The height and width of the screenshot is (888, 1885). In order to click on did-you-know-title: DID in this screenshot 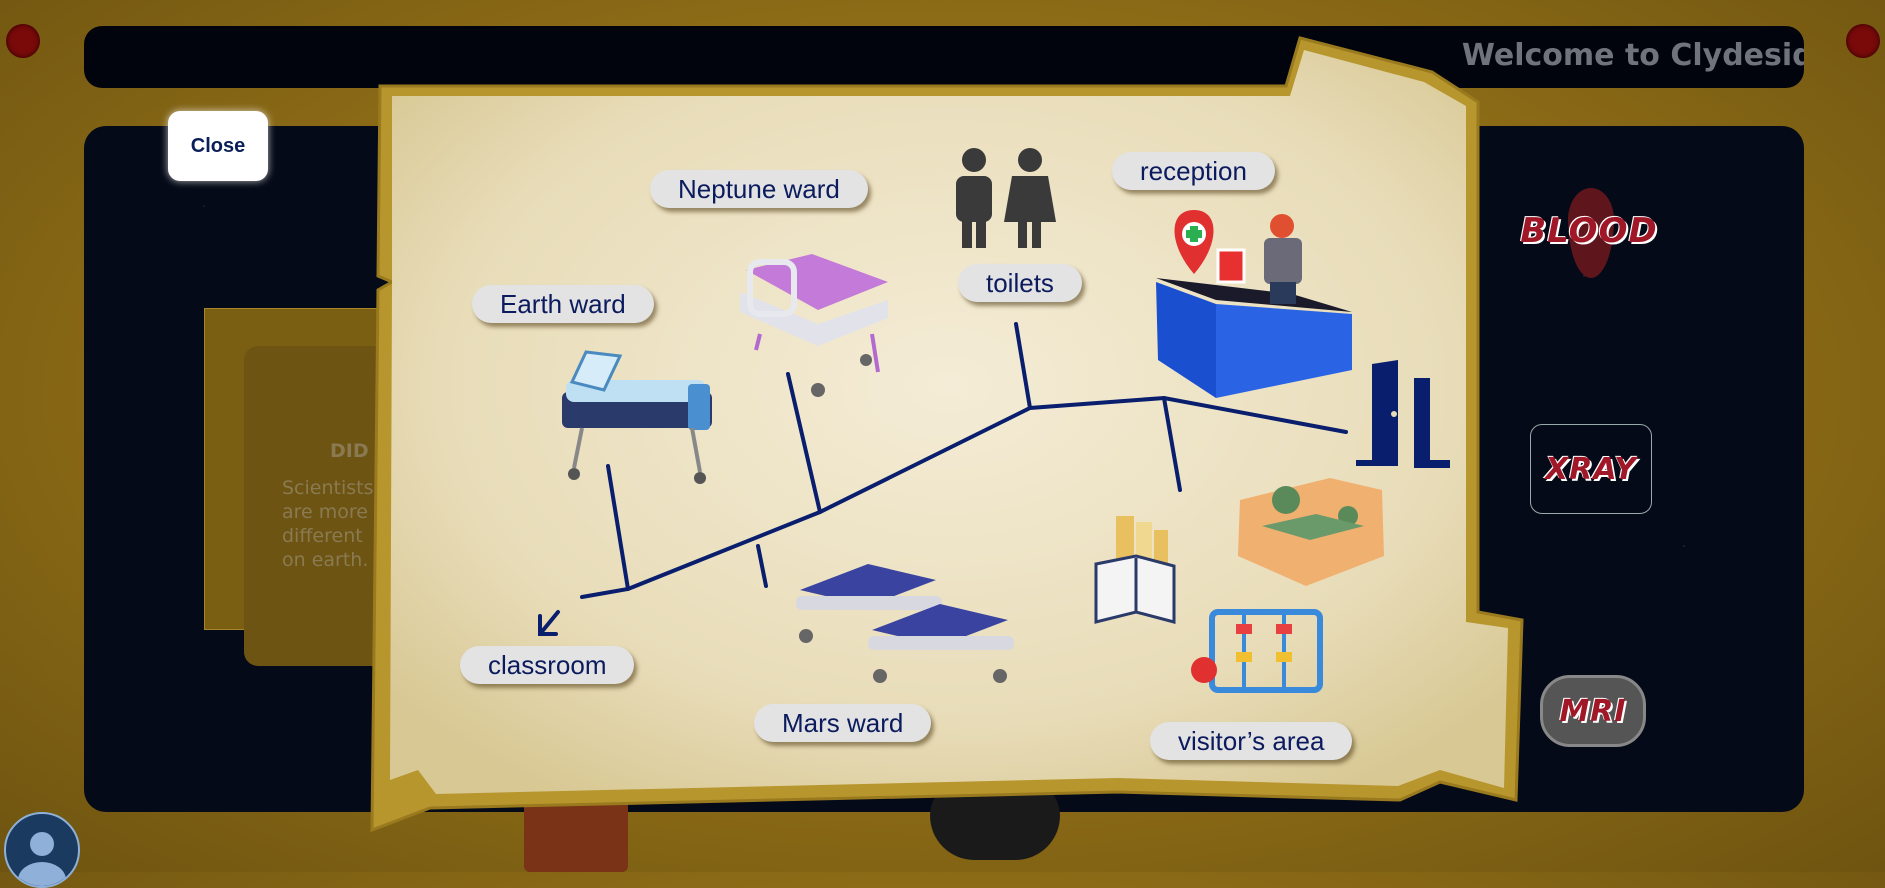, I will do `click(349, 451)`.